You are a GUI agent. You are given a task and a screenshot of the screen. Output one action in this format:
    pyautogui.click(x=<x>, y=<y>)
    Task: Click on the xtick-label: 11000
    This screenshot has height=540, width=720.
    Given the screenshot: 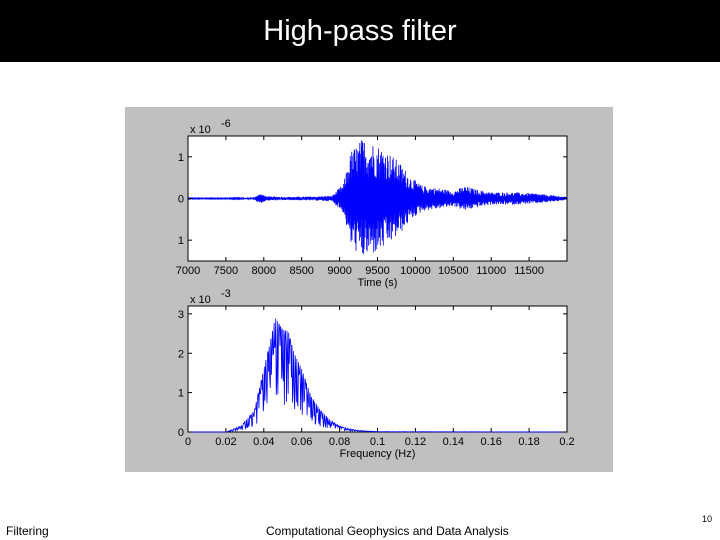 What is the action you would take?
    pyautogui.click(x=491, y=271)
    